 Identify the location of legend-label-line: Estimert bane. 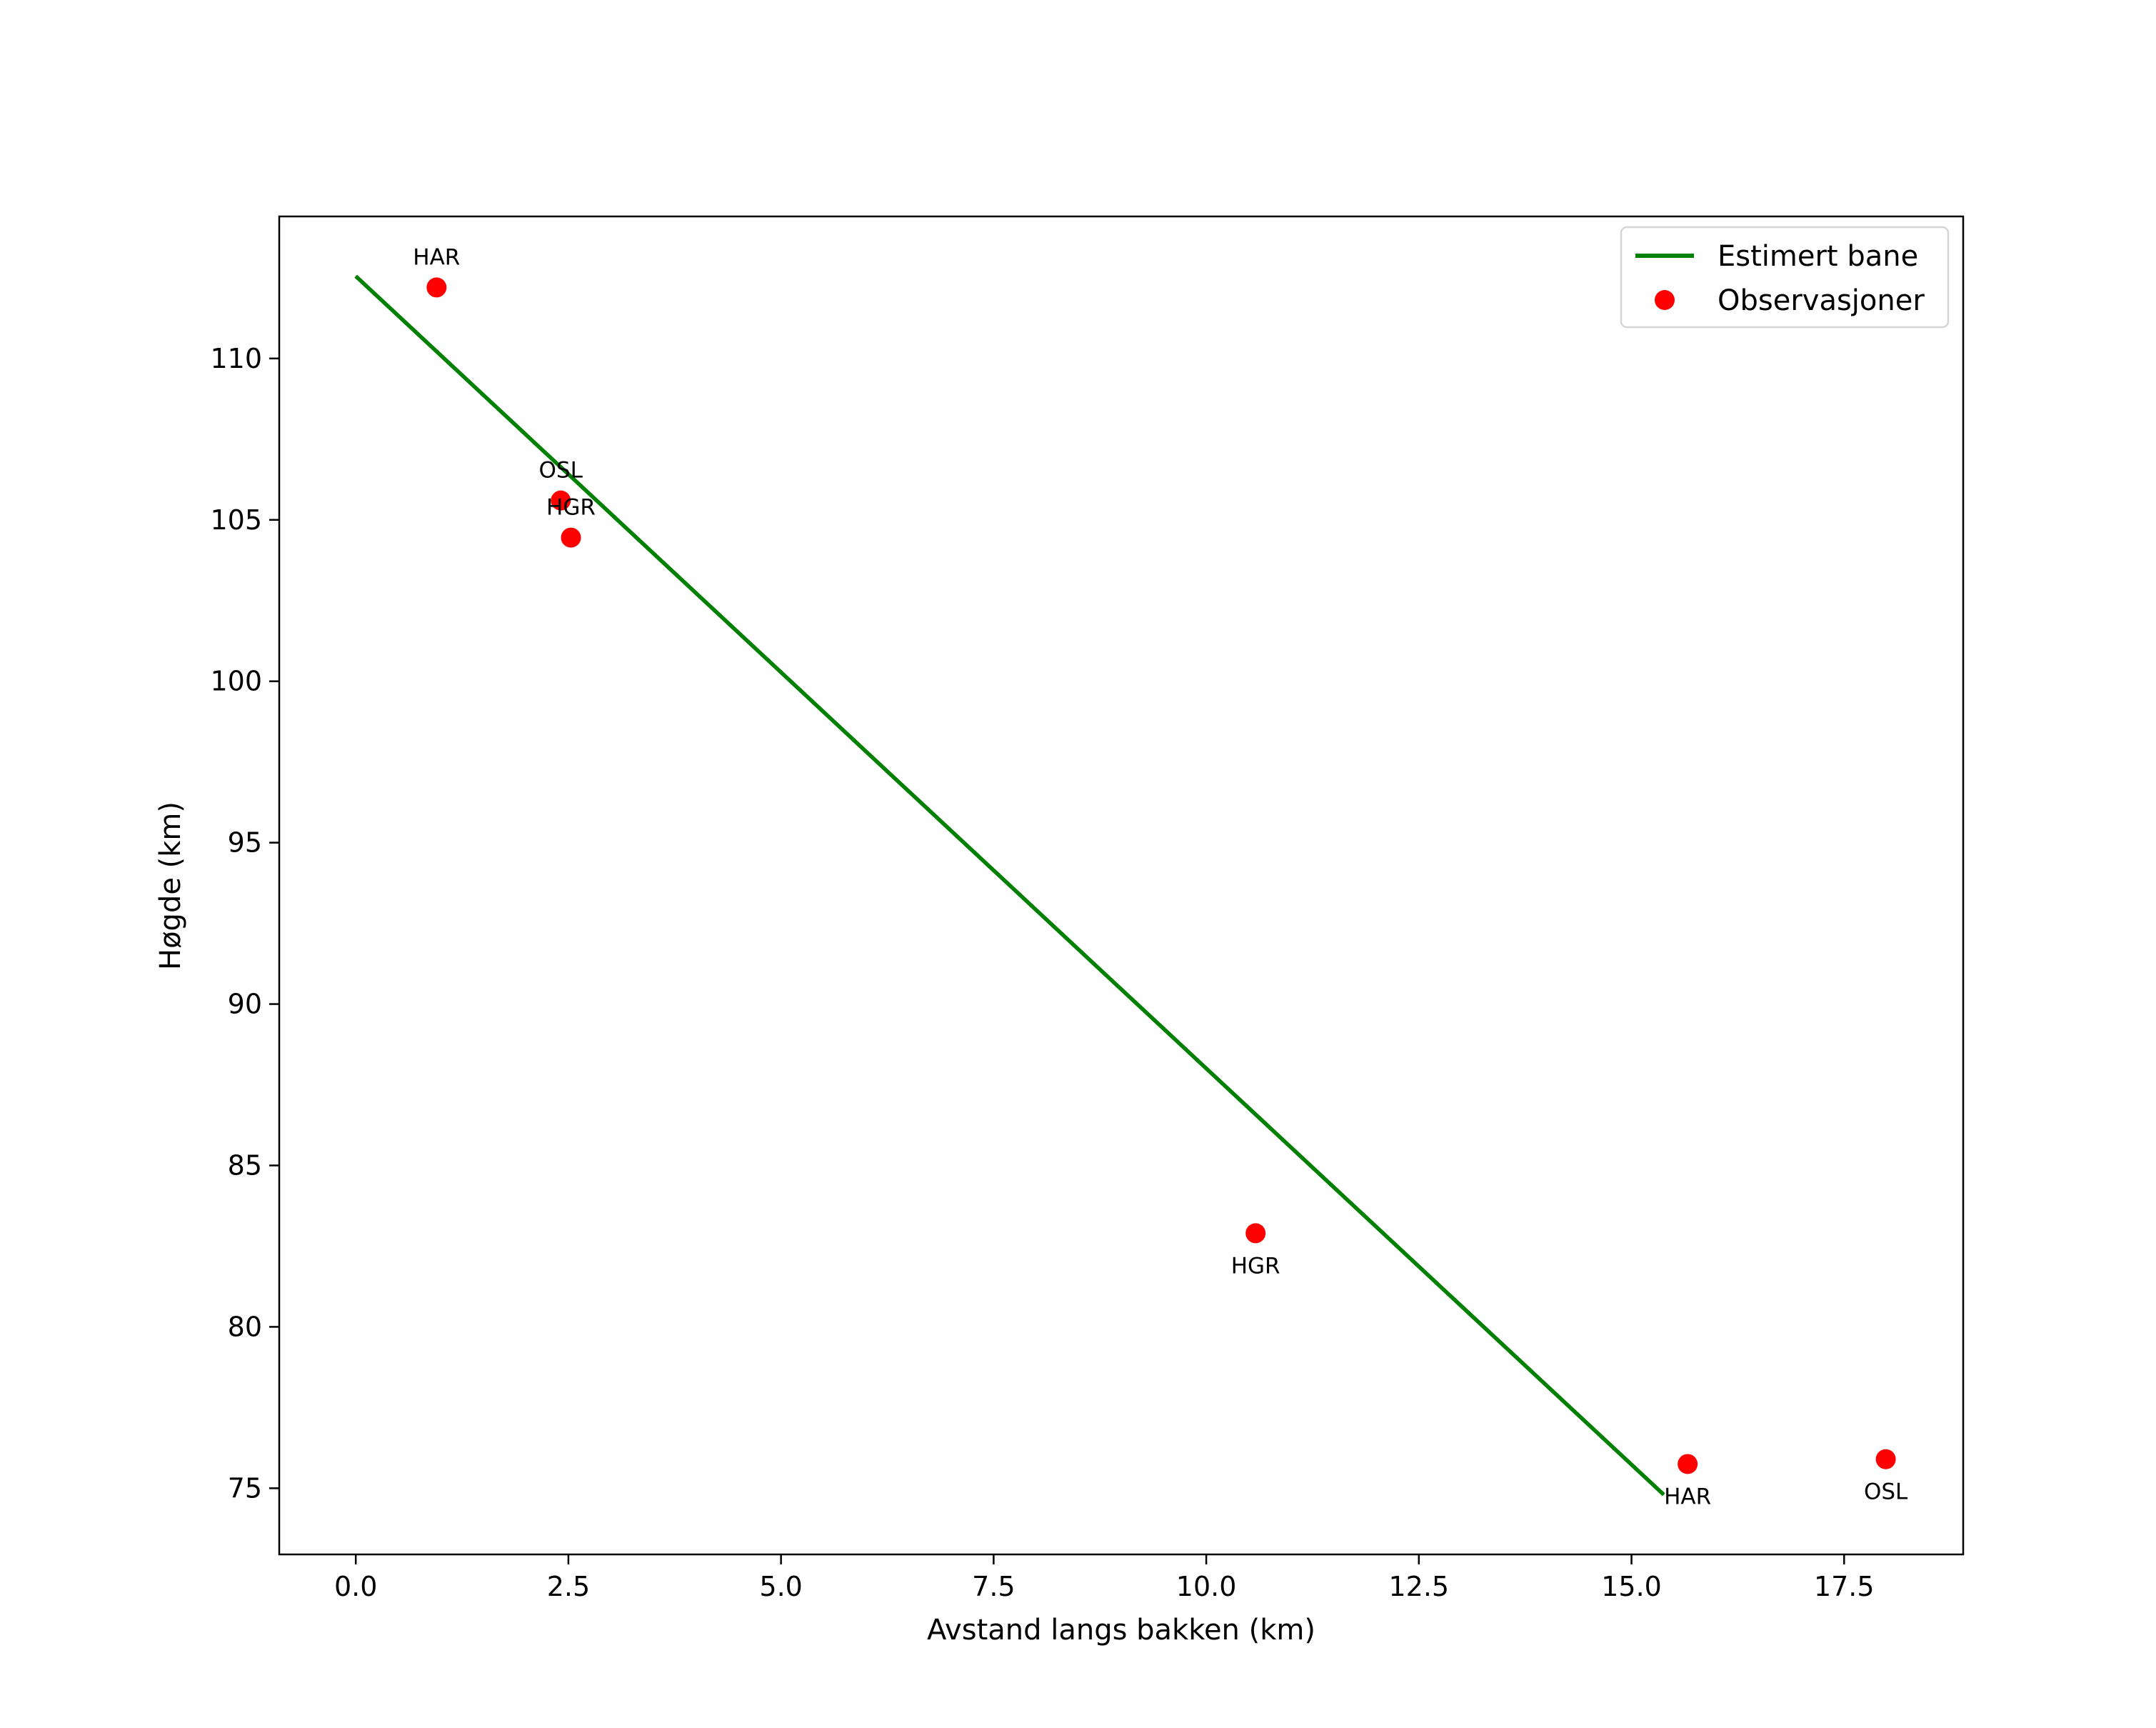
(1818, 256).